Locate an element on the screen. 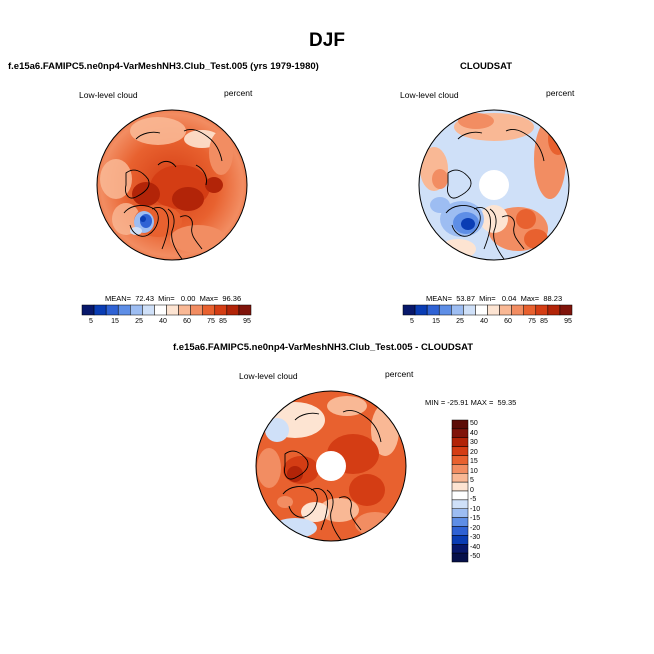 The image size is (654, 654). colorbar-label: -40 is located at coordinates (475, 547).